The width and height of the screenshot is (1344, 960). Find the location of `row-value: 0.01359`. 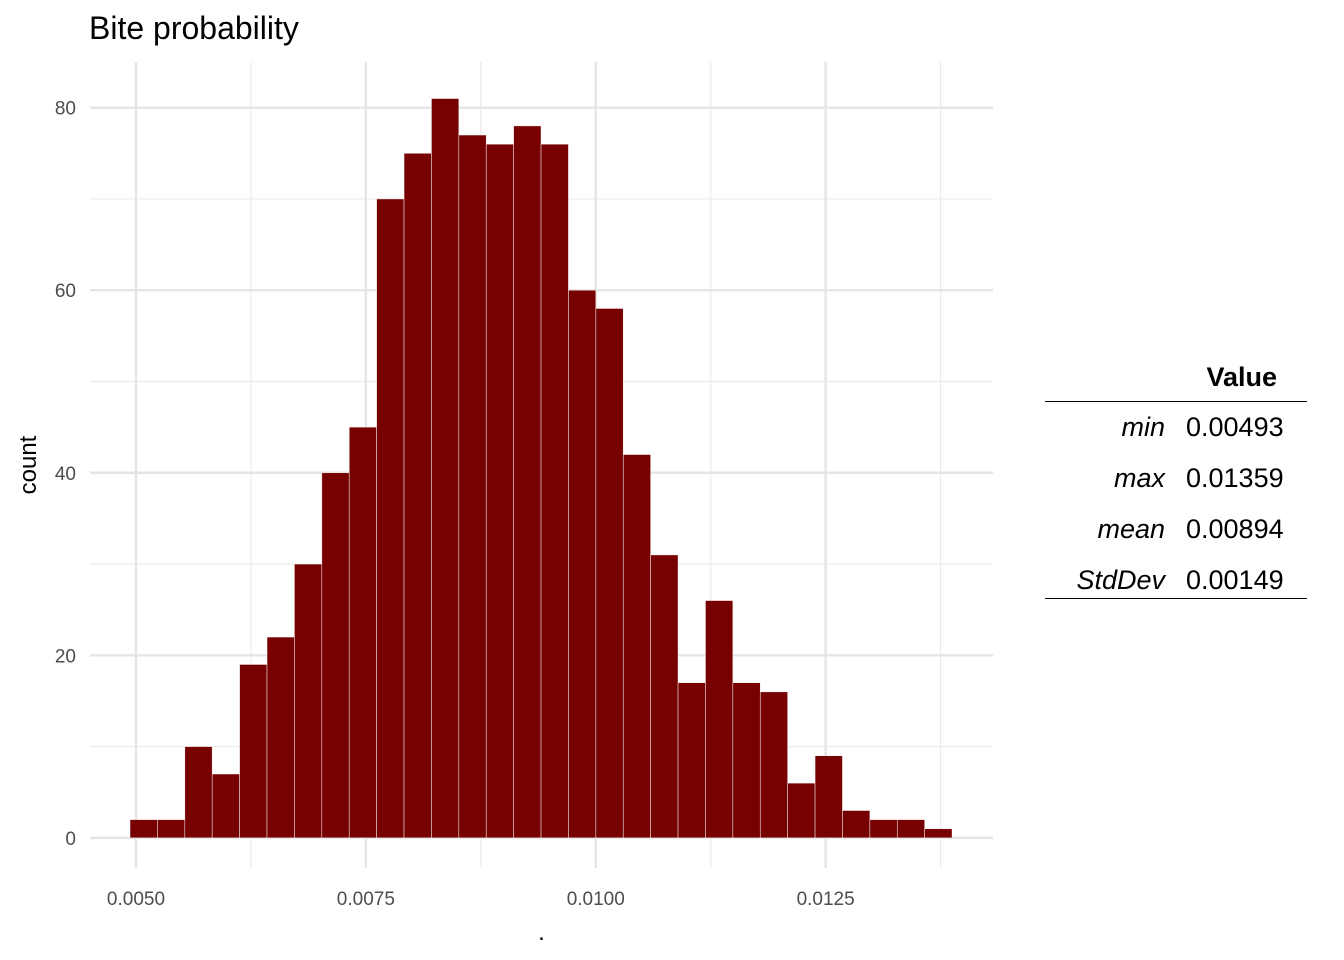

row-value: 0.01359 is located at coordinates (1235, 478).